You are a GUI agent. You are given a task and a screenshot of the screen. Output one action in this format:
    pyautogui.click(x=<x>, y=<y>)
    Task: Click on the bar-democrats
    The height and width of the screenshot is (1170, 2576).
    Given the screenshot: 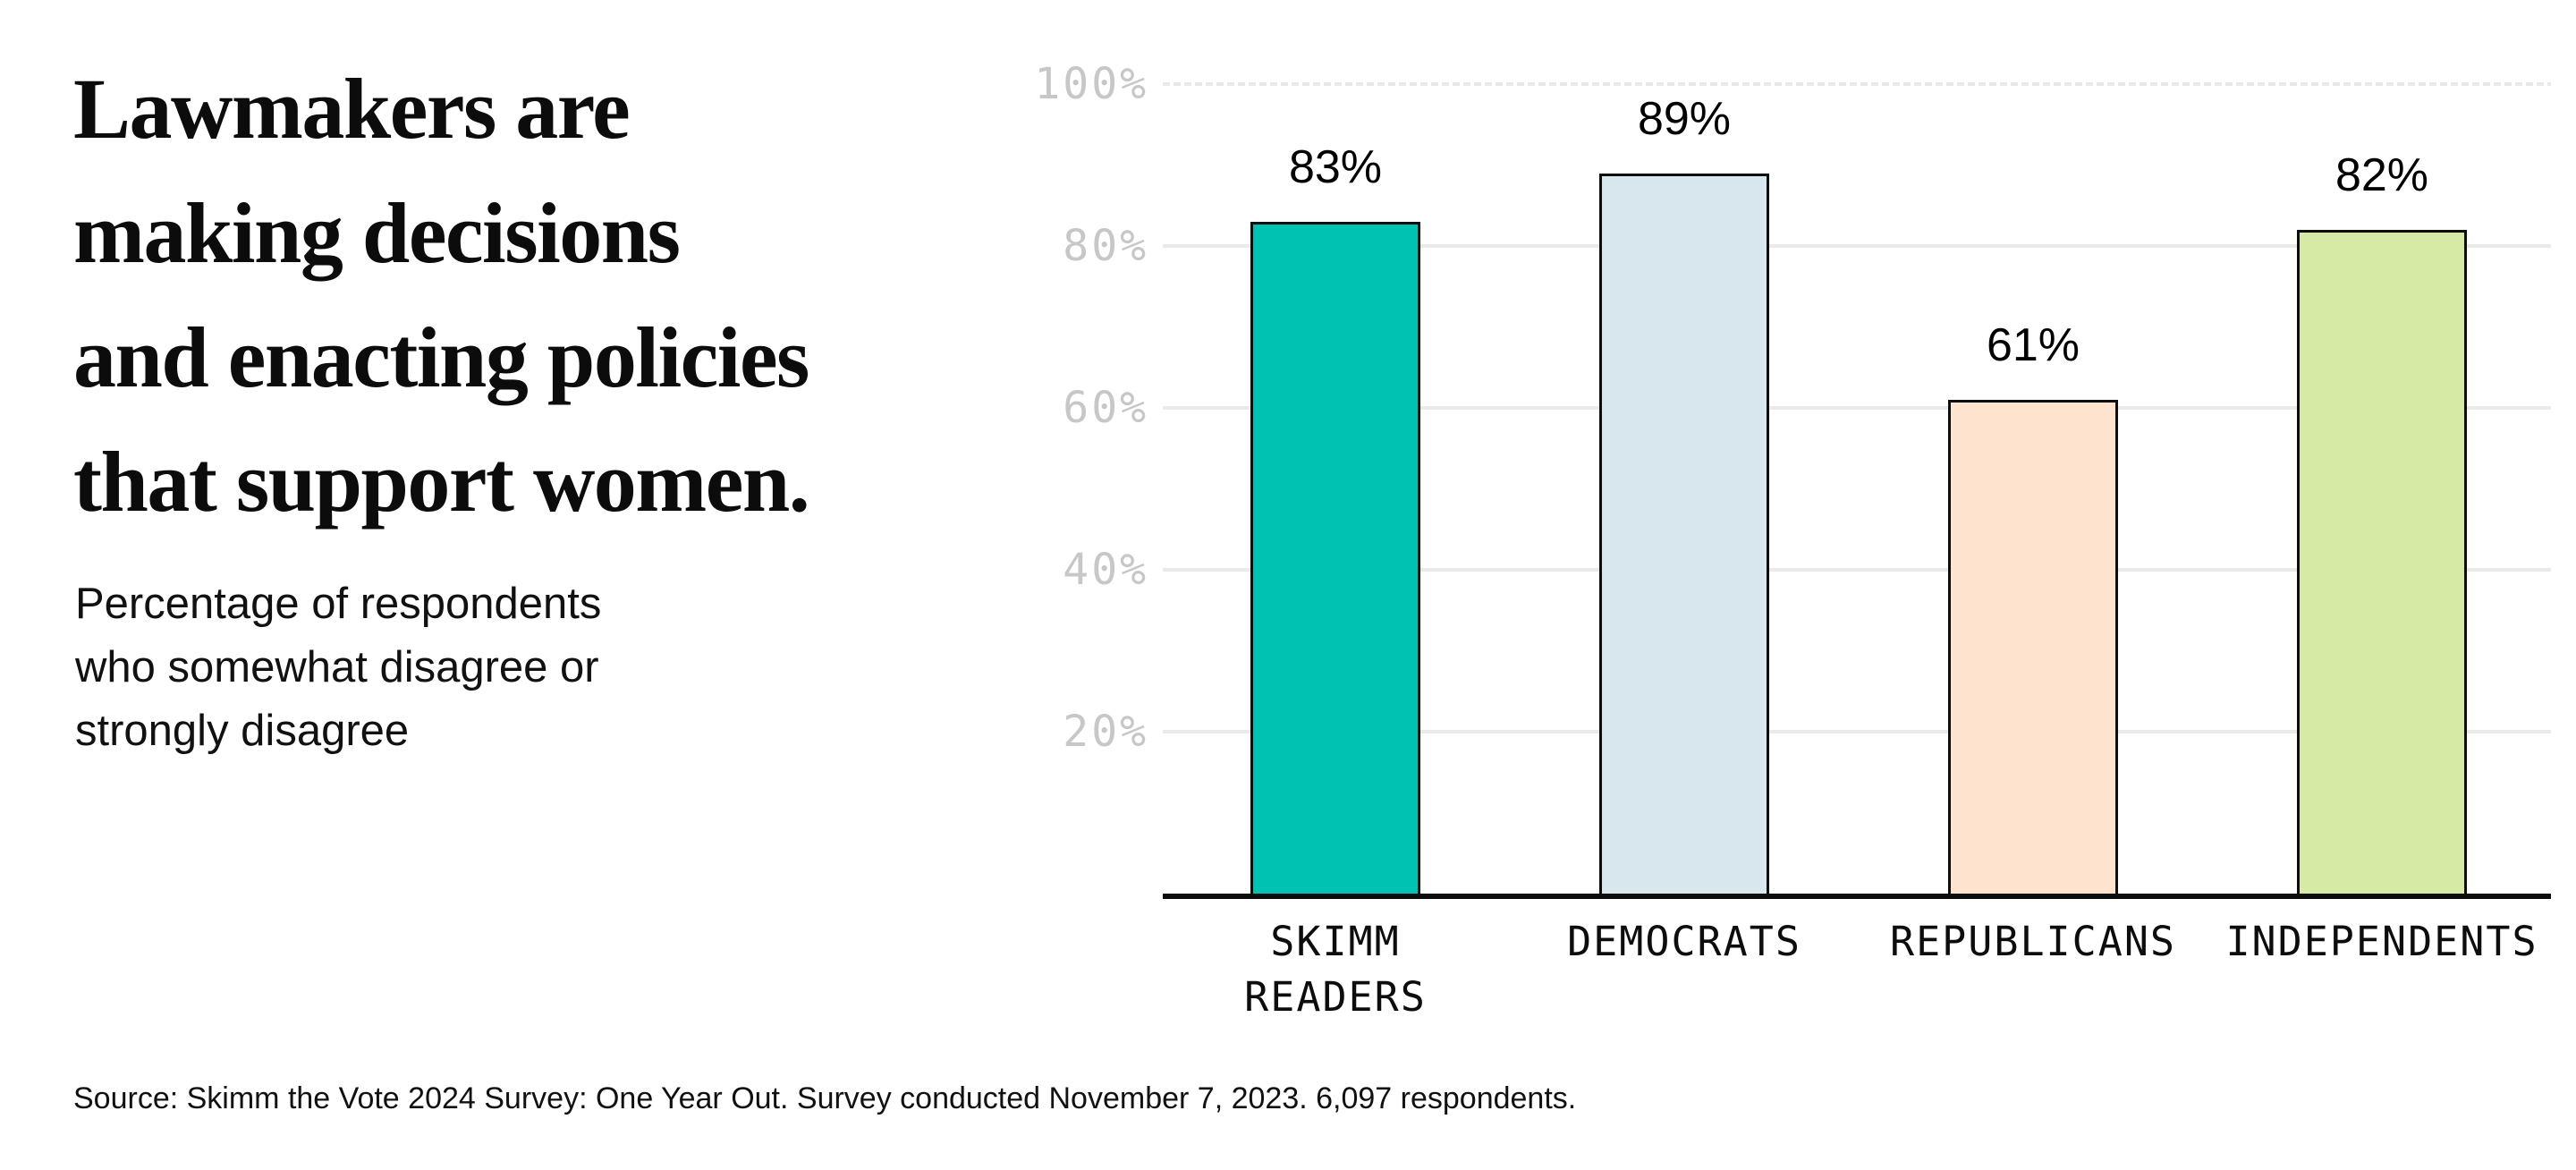 What is the action you would take?
    pyautogui.click(x=1684, y=534)
    